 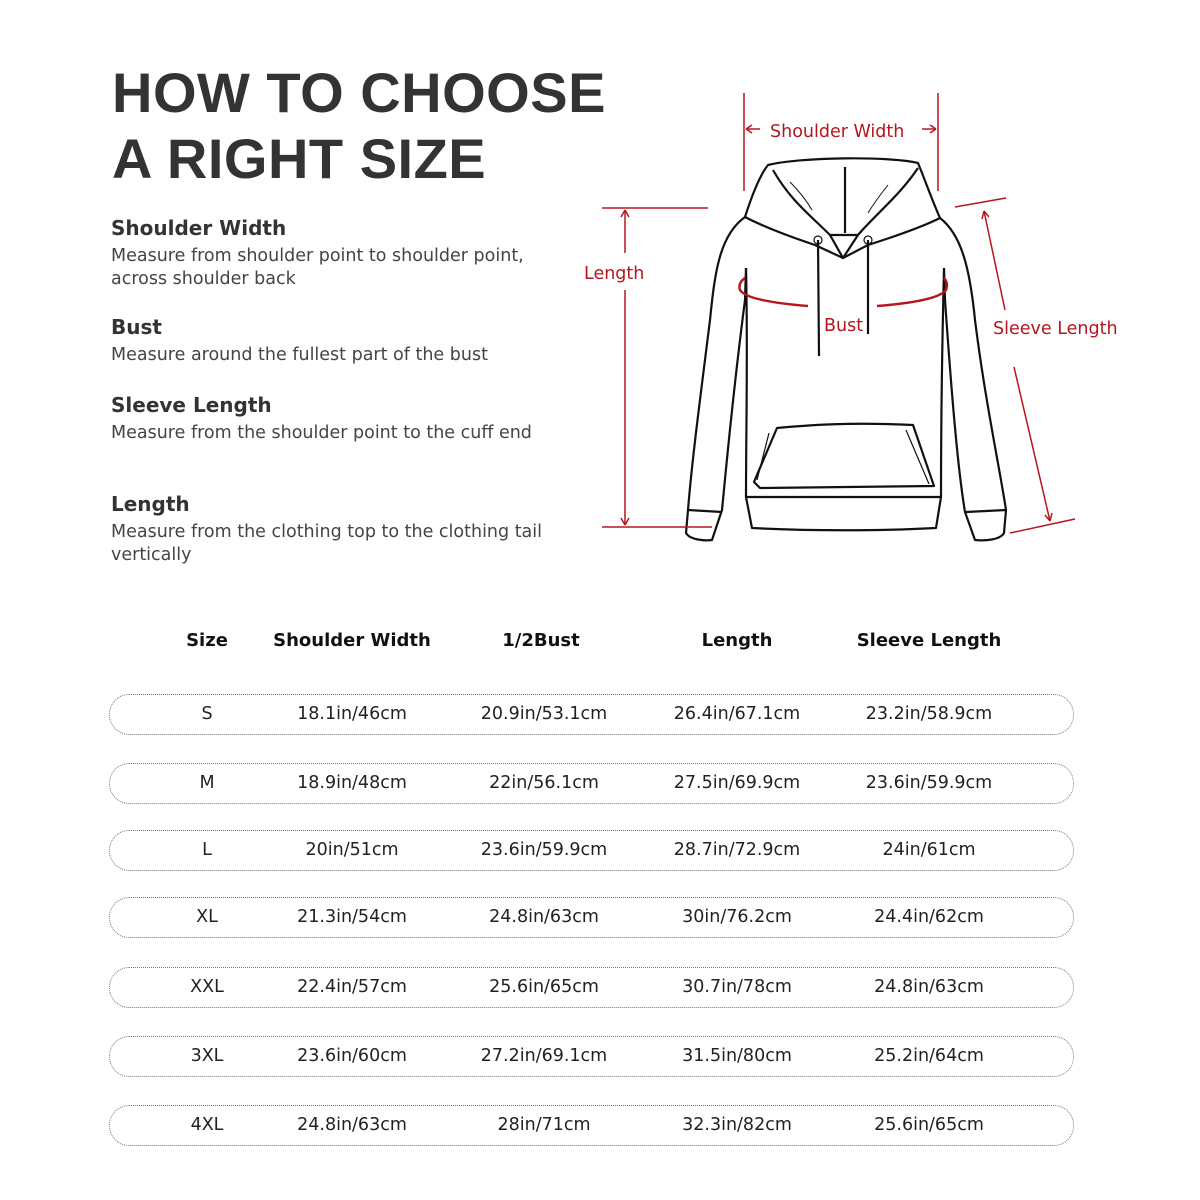 I want to click on label-bust: Bust, so click(x=843, y=326).